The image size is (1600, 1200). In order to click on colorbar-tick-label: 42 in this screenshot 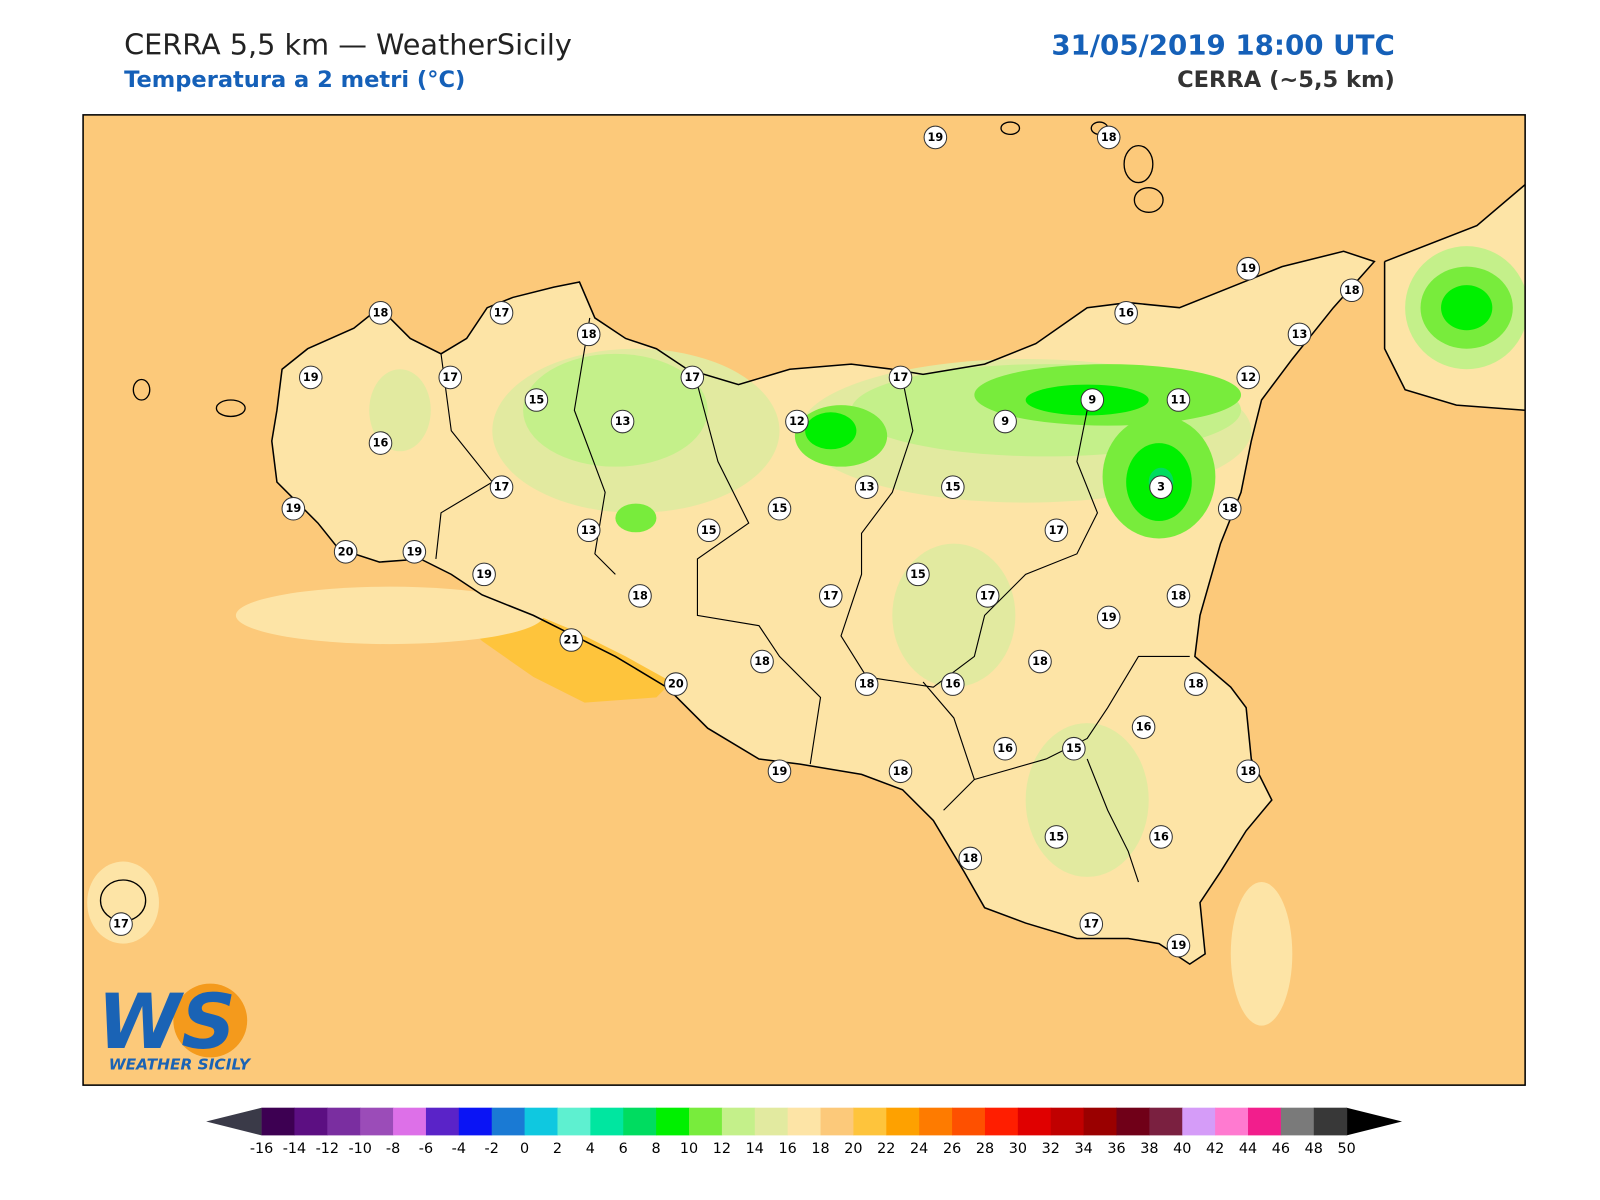, I will do `click(1215, 1149)`.